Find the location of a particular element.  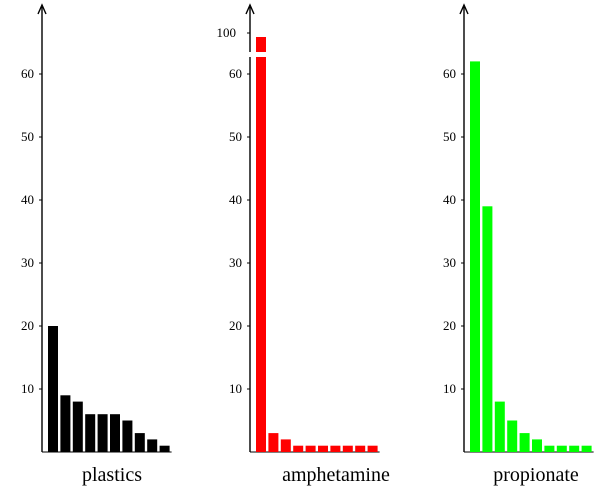

y-tick-label-break: 100 is located at coordinates (227, 32).